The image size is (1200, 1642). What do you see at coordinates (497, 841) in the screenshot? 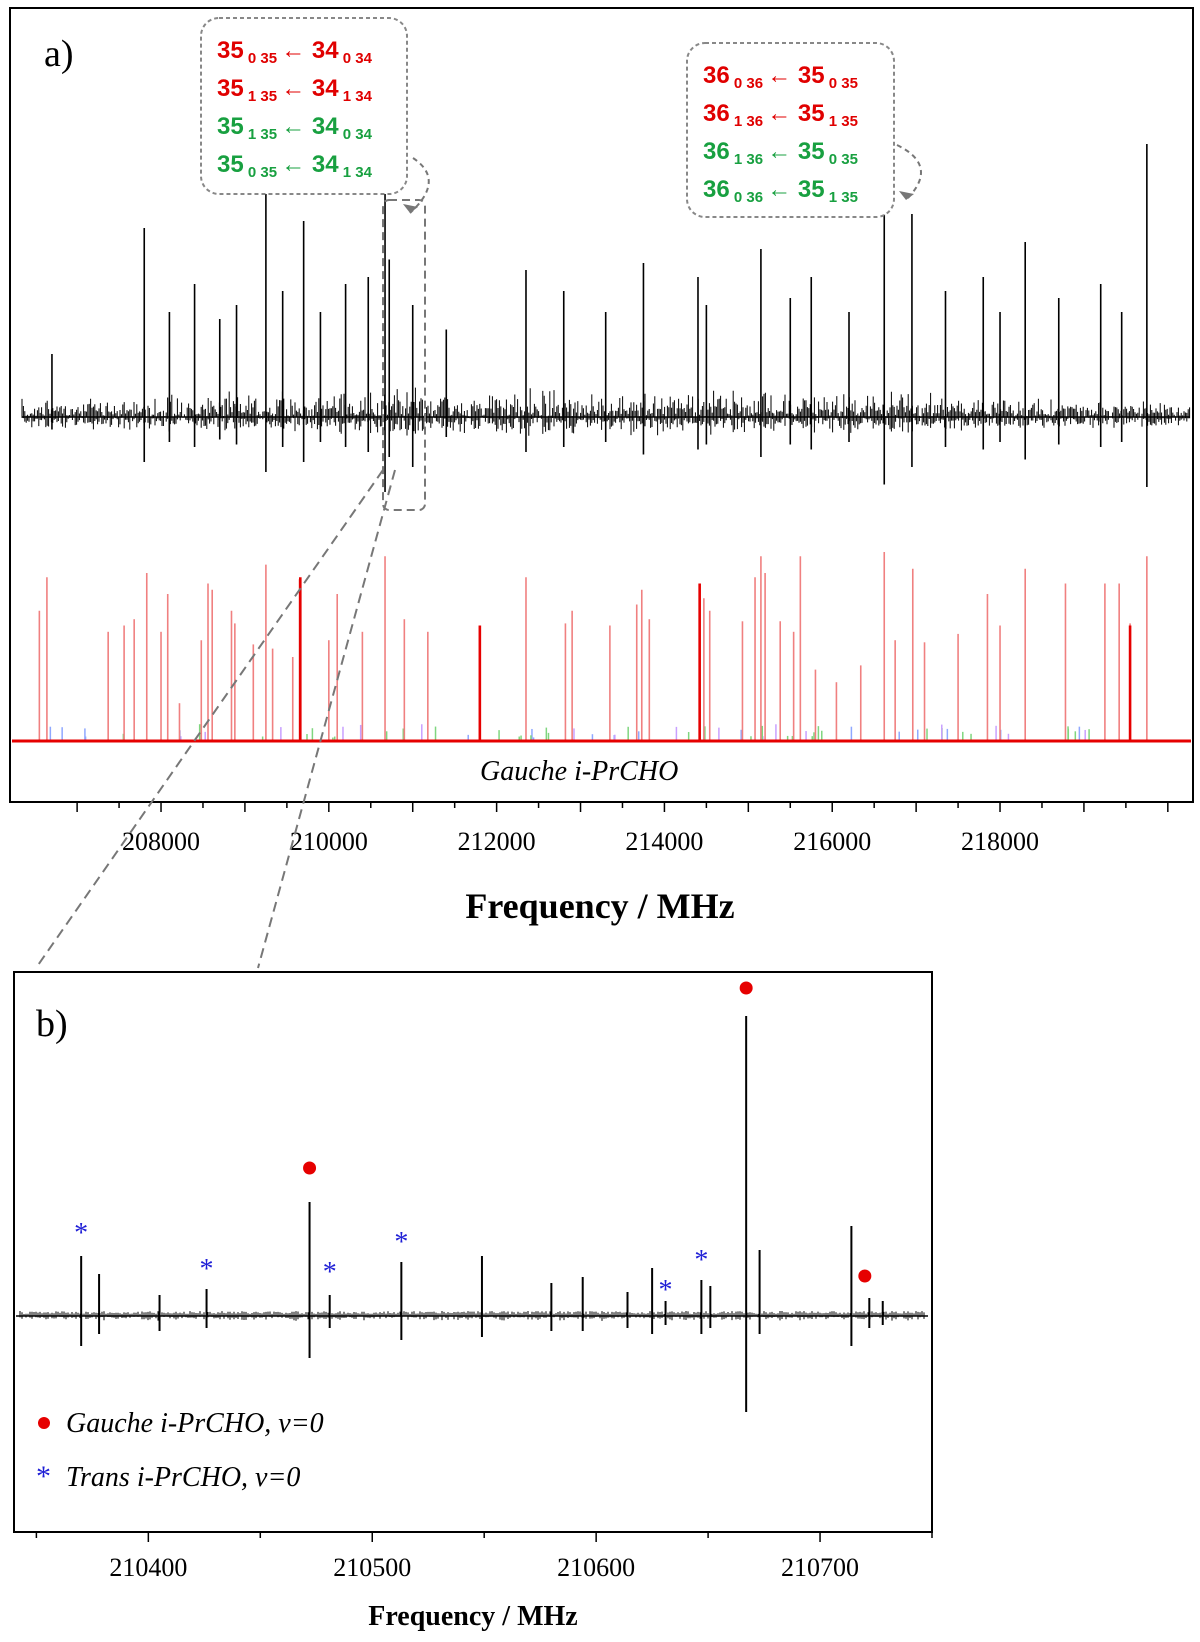
I see `panel-a-x-tick-label: 212000` at bounding box center [497, 841].